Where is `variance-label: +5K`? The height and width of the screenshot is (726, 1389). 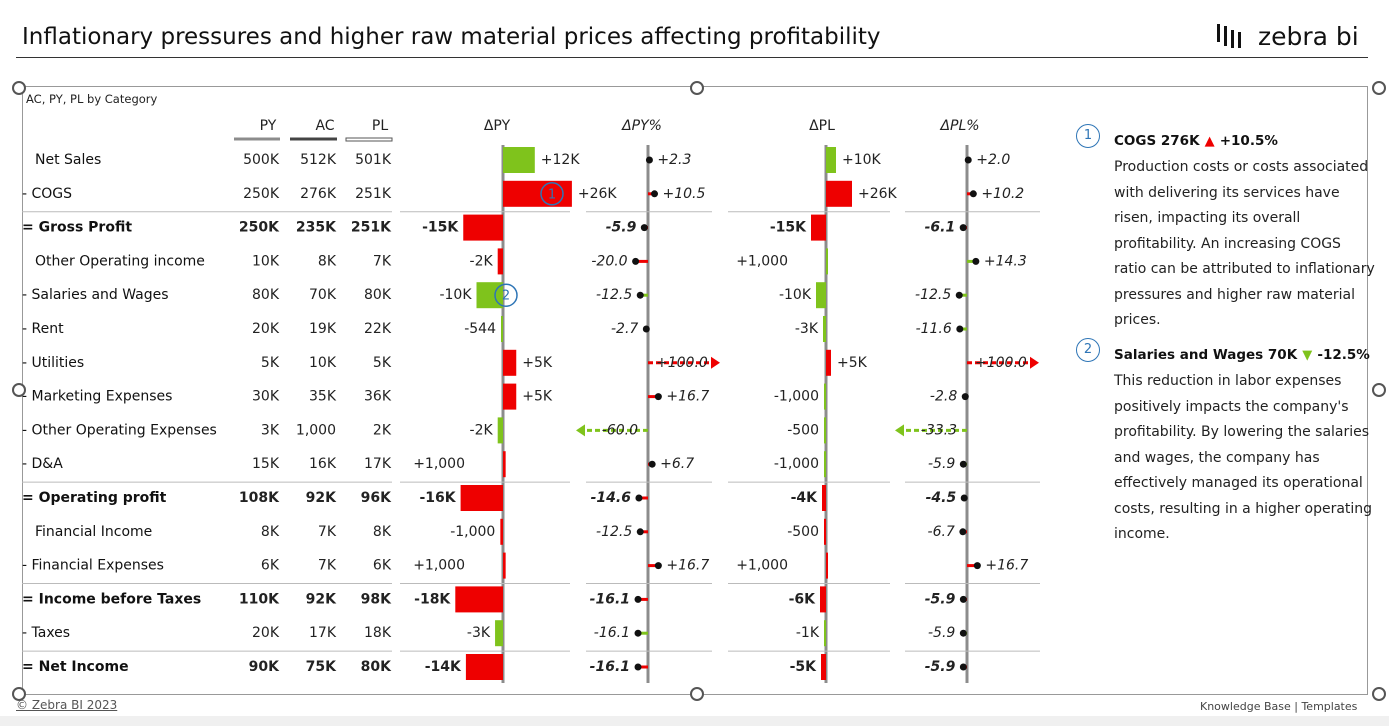
variance-label: +5K is located at coordinates (852, 363).